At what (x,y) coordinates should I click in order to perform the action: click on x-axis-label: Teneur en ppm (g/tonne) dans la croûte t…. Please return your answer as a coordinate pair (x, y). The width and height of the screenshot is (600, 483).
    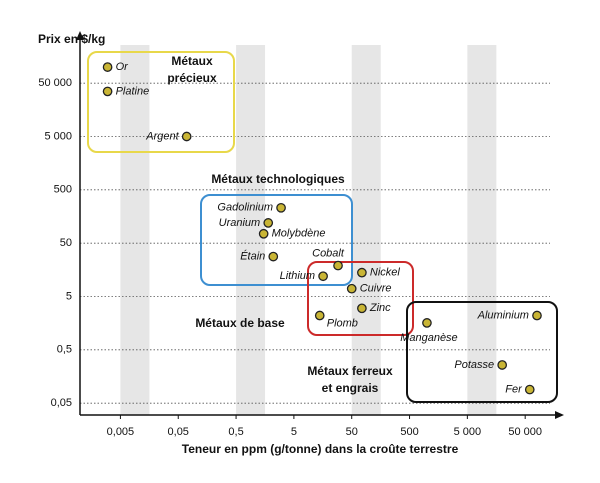
    Looking at the image, I should click on (320, 449).